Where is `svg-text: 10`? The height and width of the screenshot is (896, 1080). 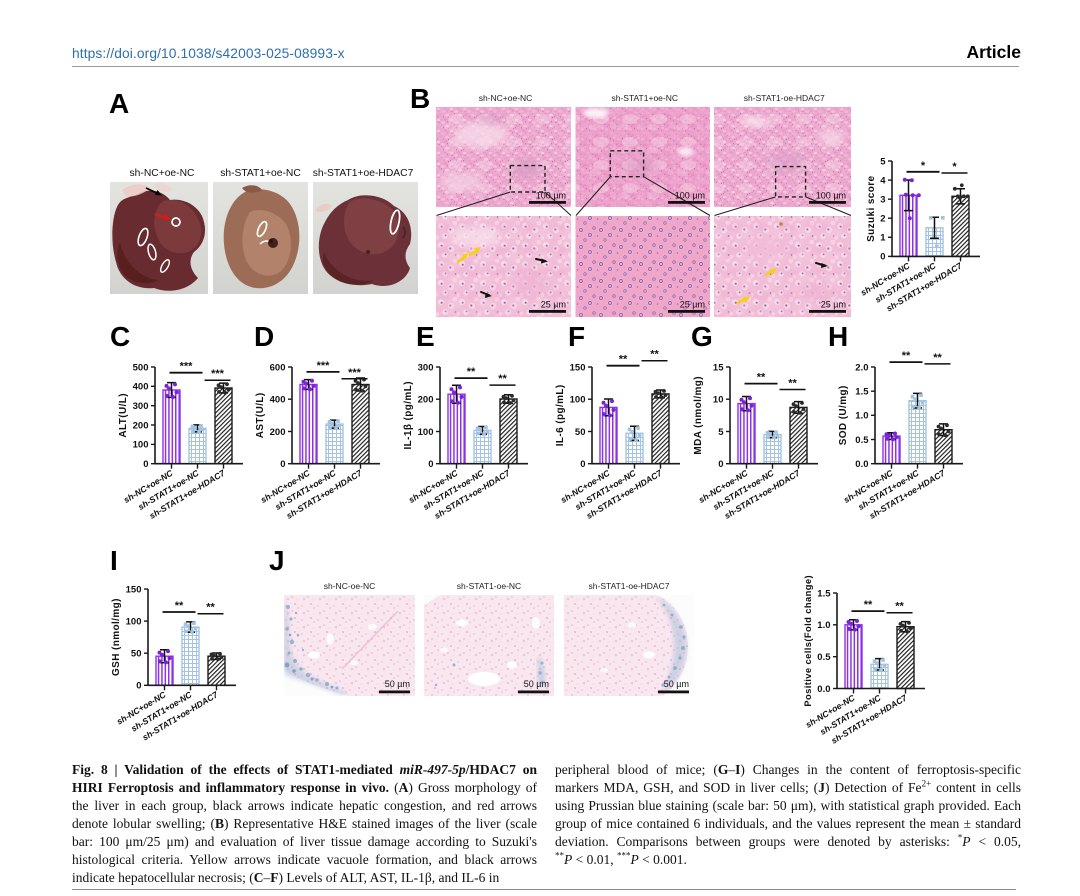
svg-text: 10 is located at coordinates (718, 399).